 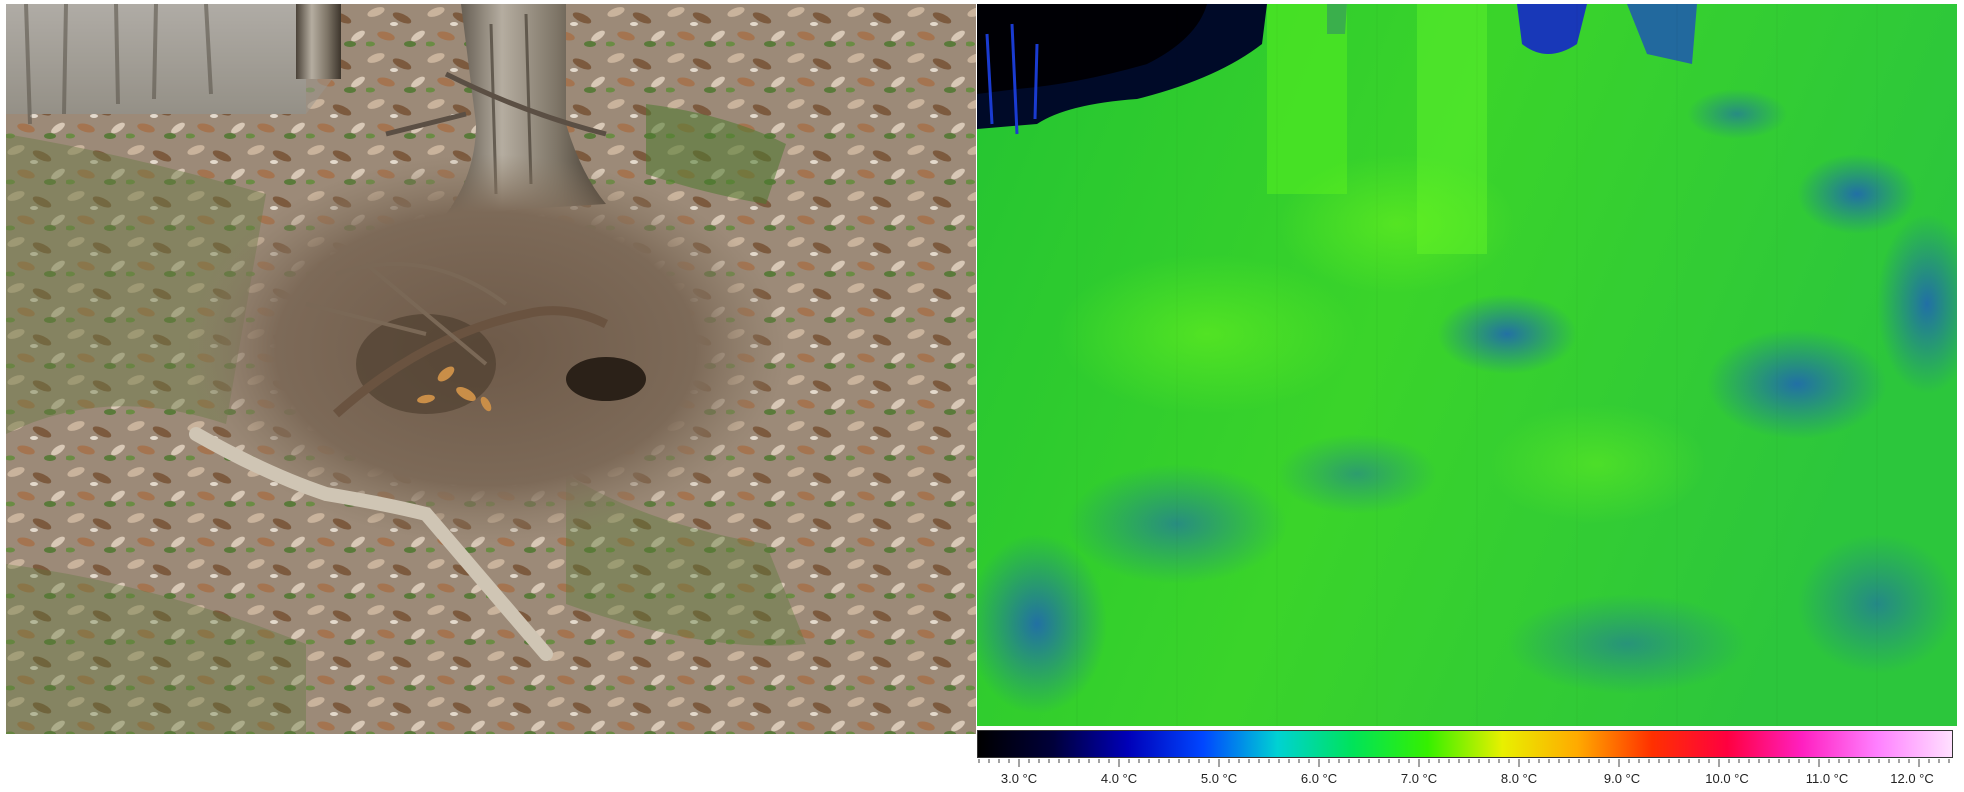 What do you see at coordinates (1727, 778) in the screenshot?
I see `scale-label: 10.0 °C` at bounding box center [1727, 778].